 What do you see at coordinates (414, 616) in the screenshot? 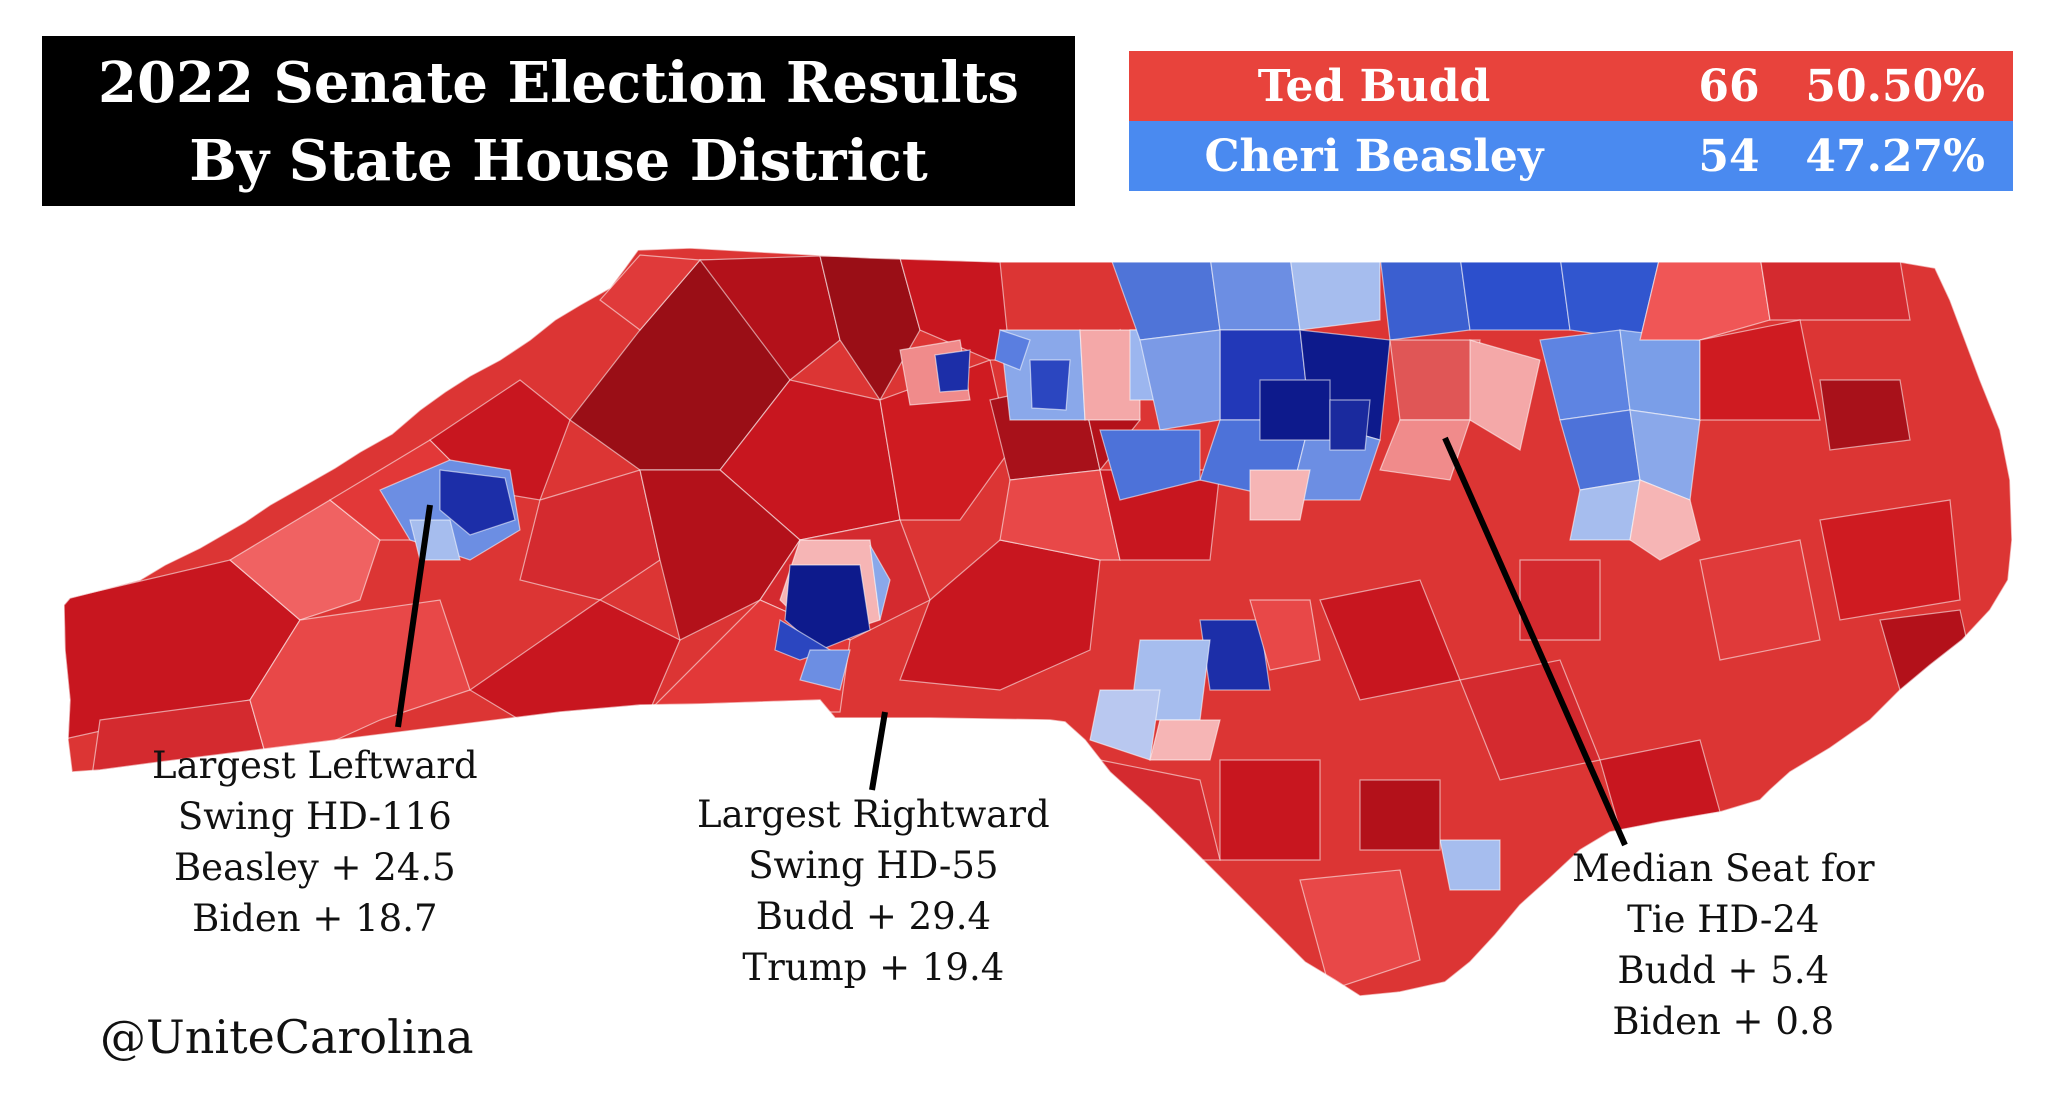
I see `leftward-pointer-line` at bounding box center [414, 616].